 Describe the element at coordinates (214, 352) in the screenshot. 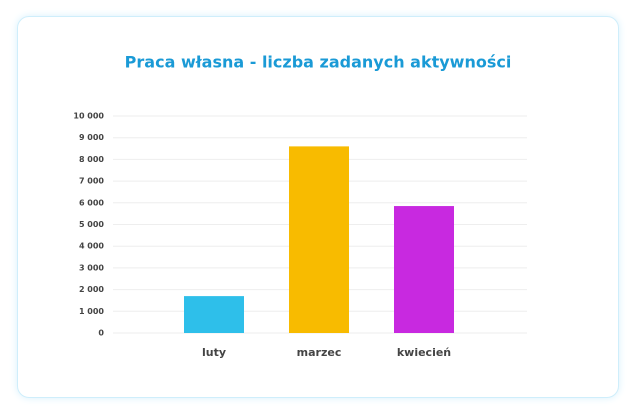

I see `x-tick-label: luty` at that location.